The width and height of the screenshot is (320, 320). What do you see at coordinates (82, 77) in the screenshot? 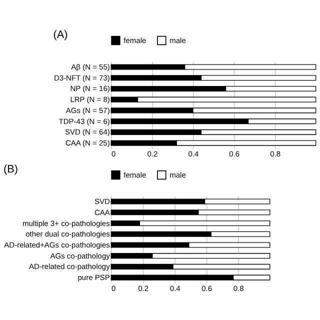
I see `y-tick-label: D3-NFT (N = 73)` at bounding box center [82, 77].